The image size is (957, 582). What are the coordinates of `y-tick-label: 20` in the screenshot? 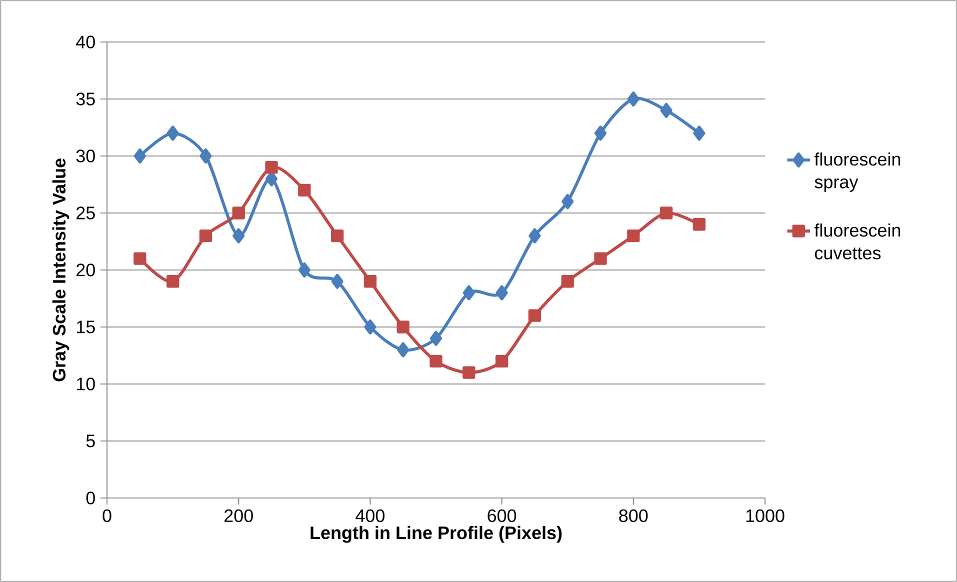 It's located at (85, 270).